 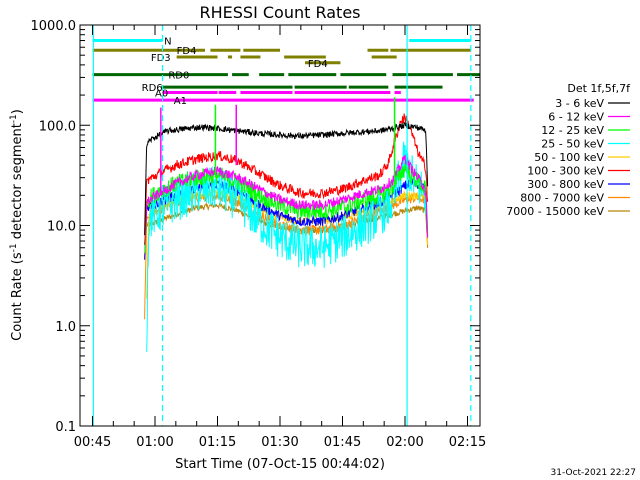 I want to click on legend-title: Det 1f,5f,7f, so click(x=599, y=88).